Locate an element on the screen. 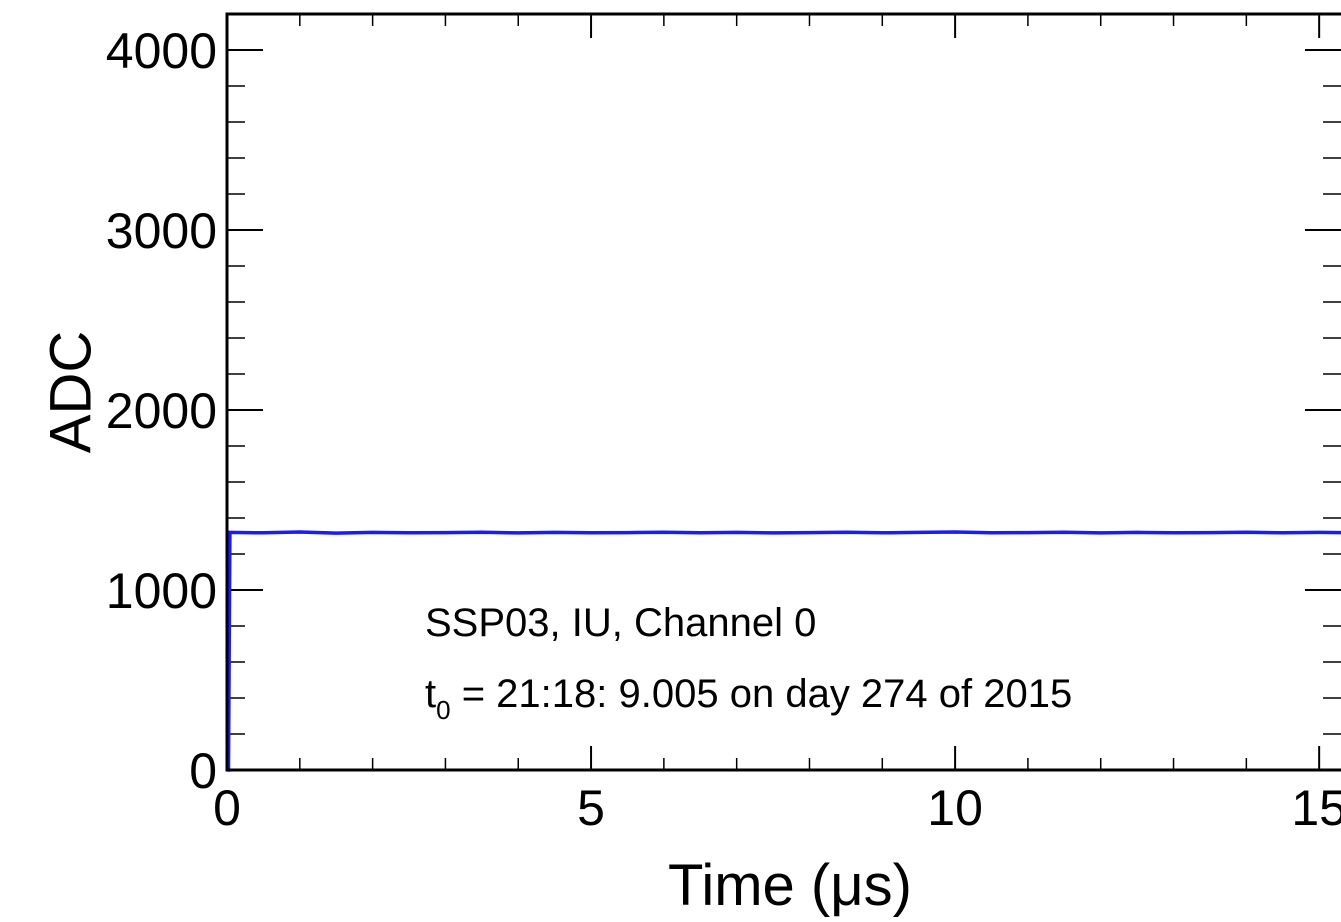 The height and width of the screenshot is (922, 1341). y-tick-label: 2000 is located at coordinates (161, 411).